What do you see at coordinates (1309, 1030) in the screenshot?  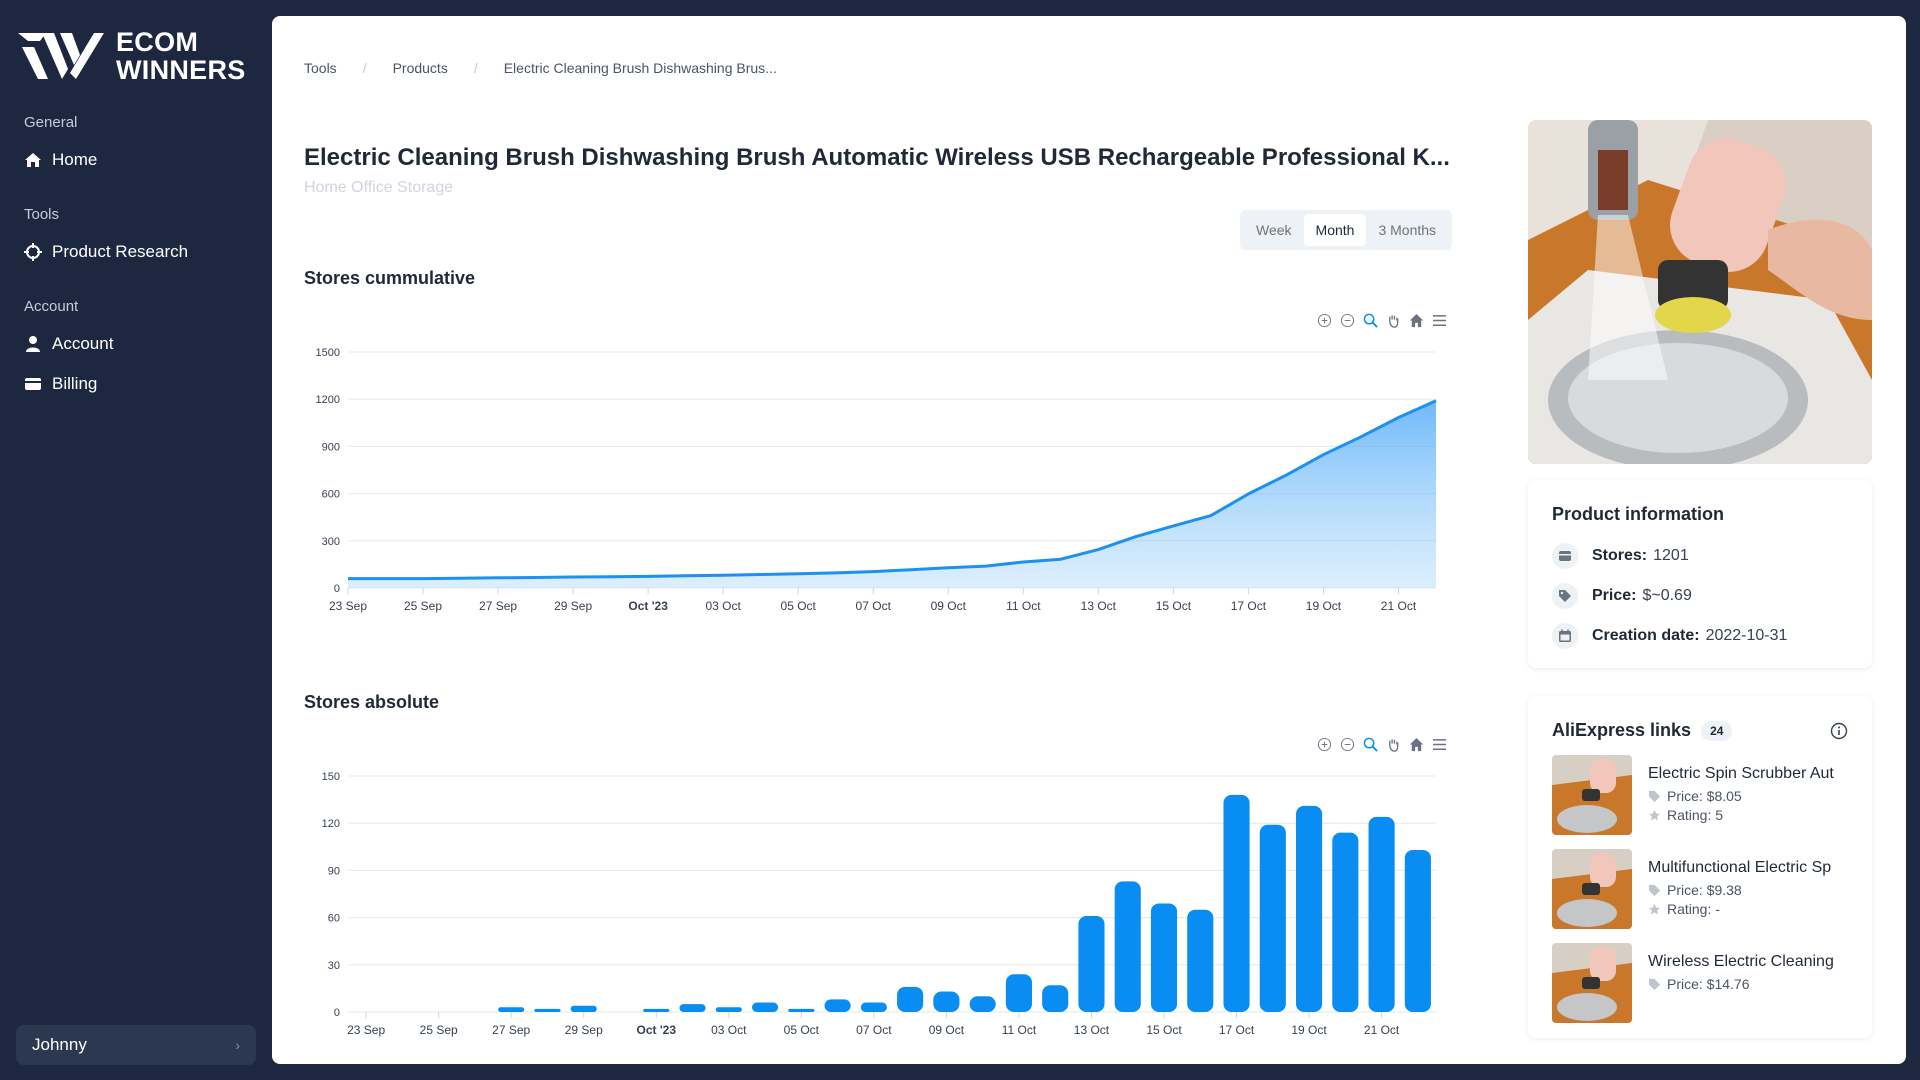 I see `x-tick-label: 19 Oct` at bounding box center [1309, 1030].